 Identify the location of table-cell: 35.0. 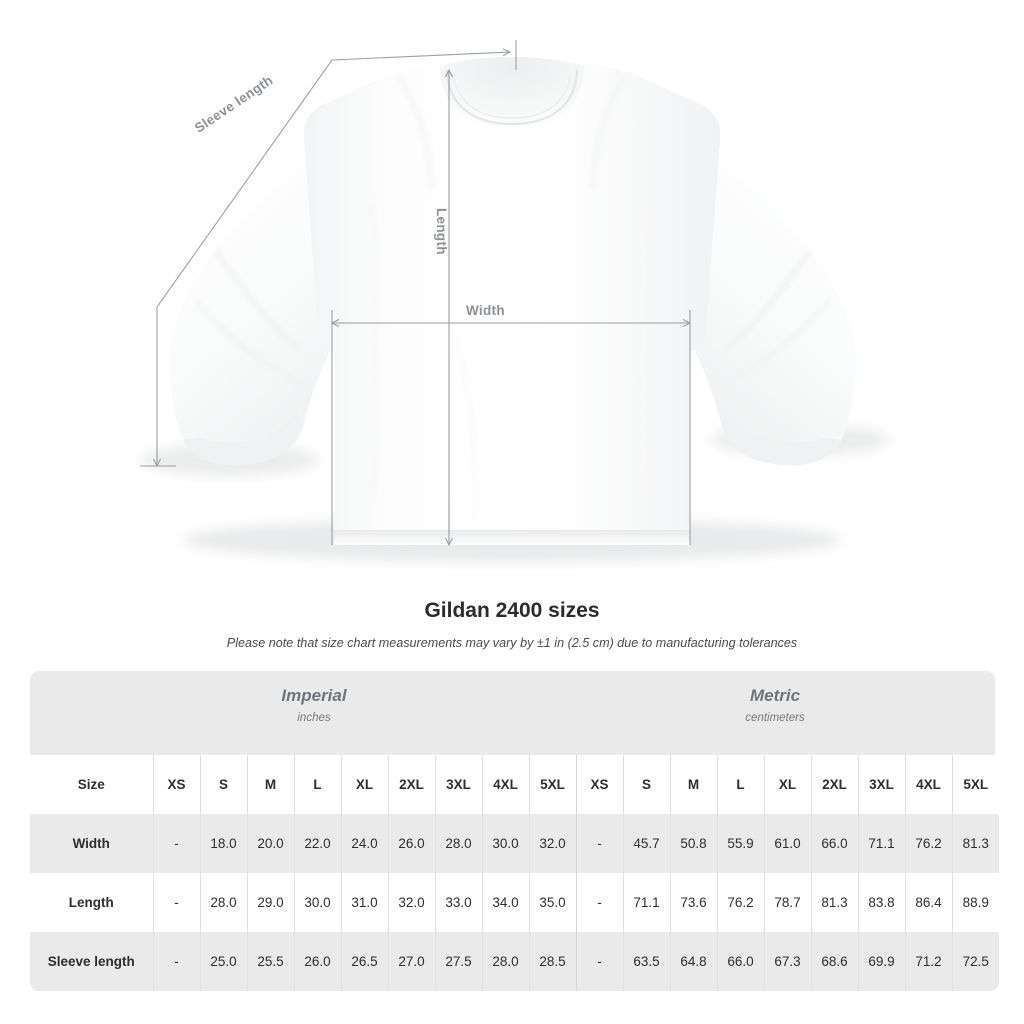
(552, 902).